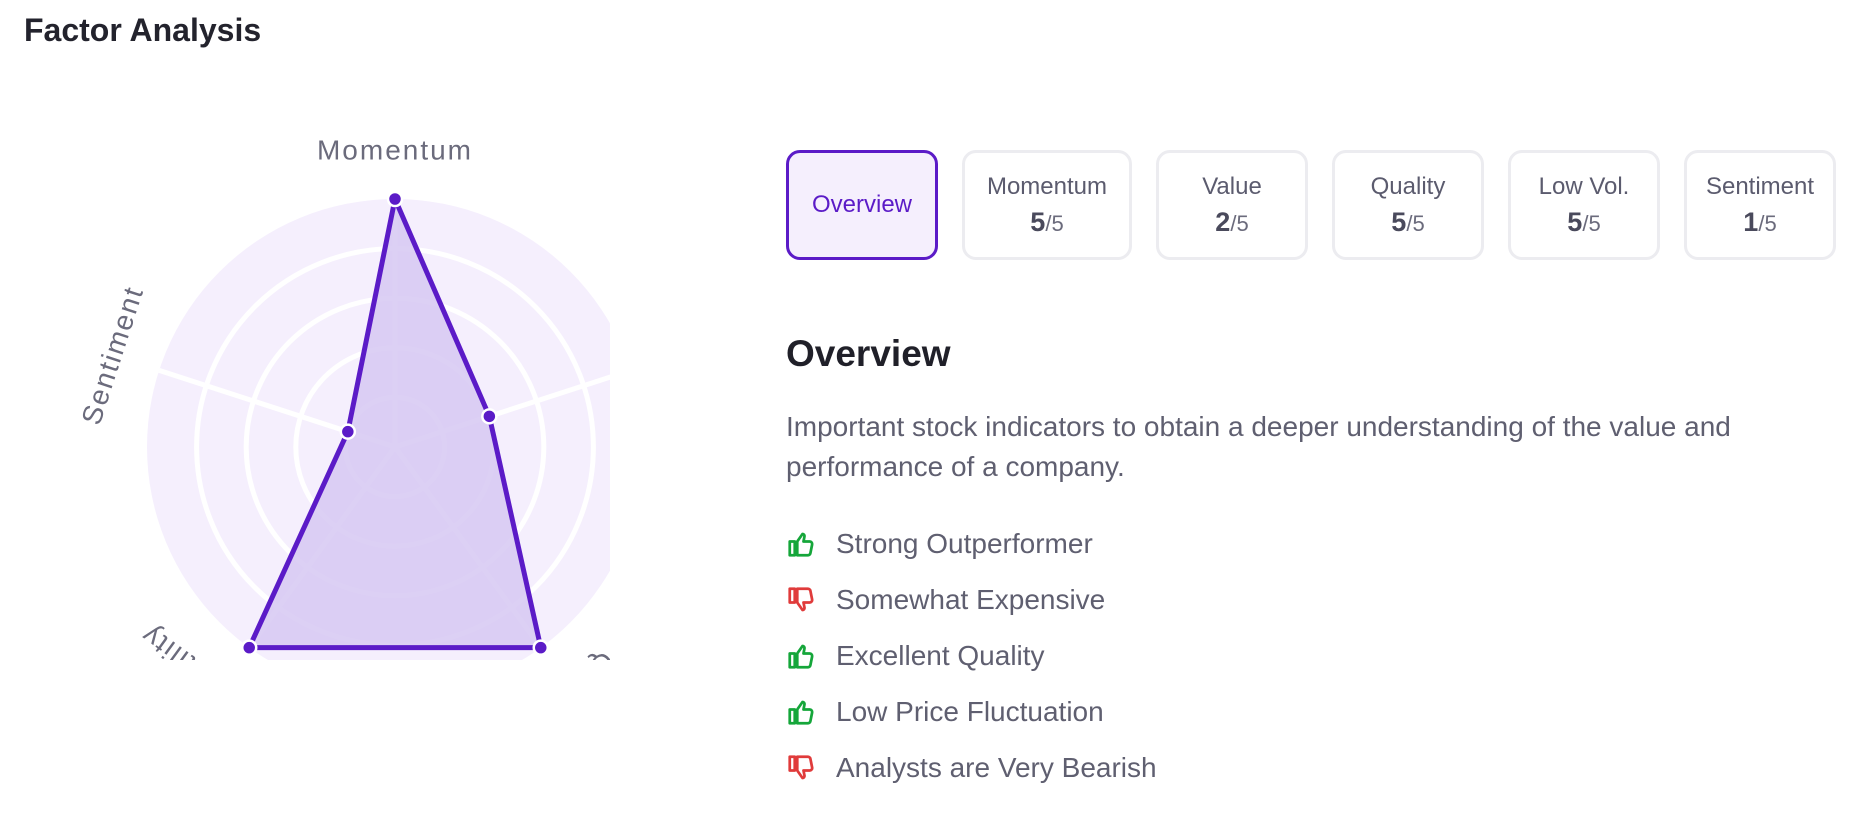 Image resolution: width=1860 pixels, height=834 pixels. What do you see at coordinates (1408, 186) in the screenshot?
I see `tab-label: Quality` at bounding box center [1408, 186].